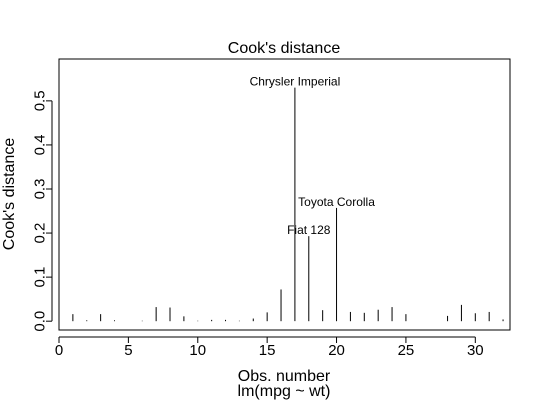 The width and height of the screenshot is (540, 400). I want to click on y-tick-label: 0.2, so click(40, 233).